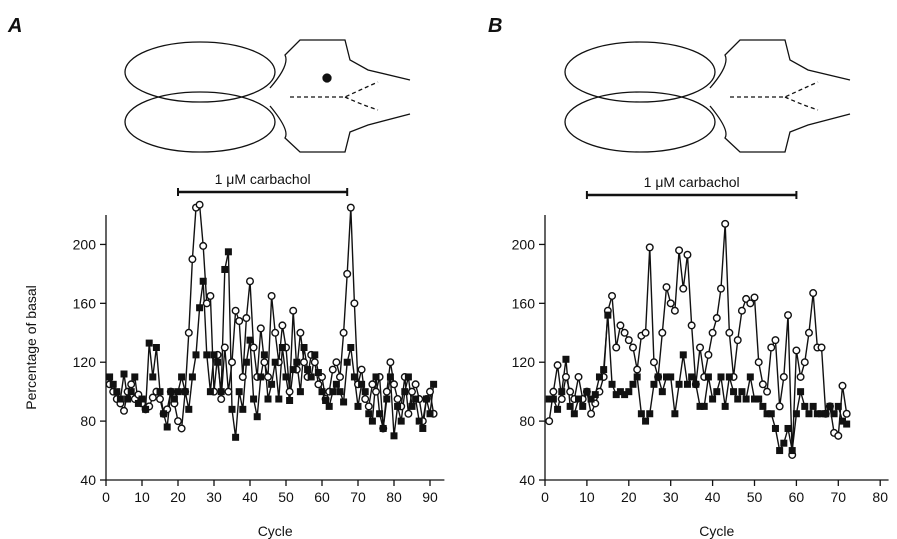 The height and width of the screenshot is (539, 897). I want to click on y-tick-label: 40, so click(527, 480).